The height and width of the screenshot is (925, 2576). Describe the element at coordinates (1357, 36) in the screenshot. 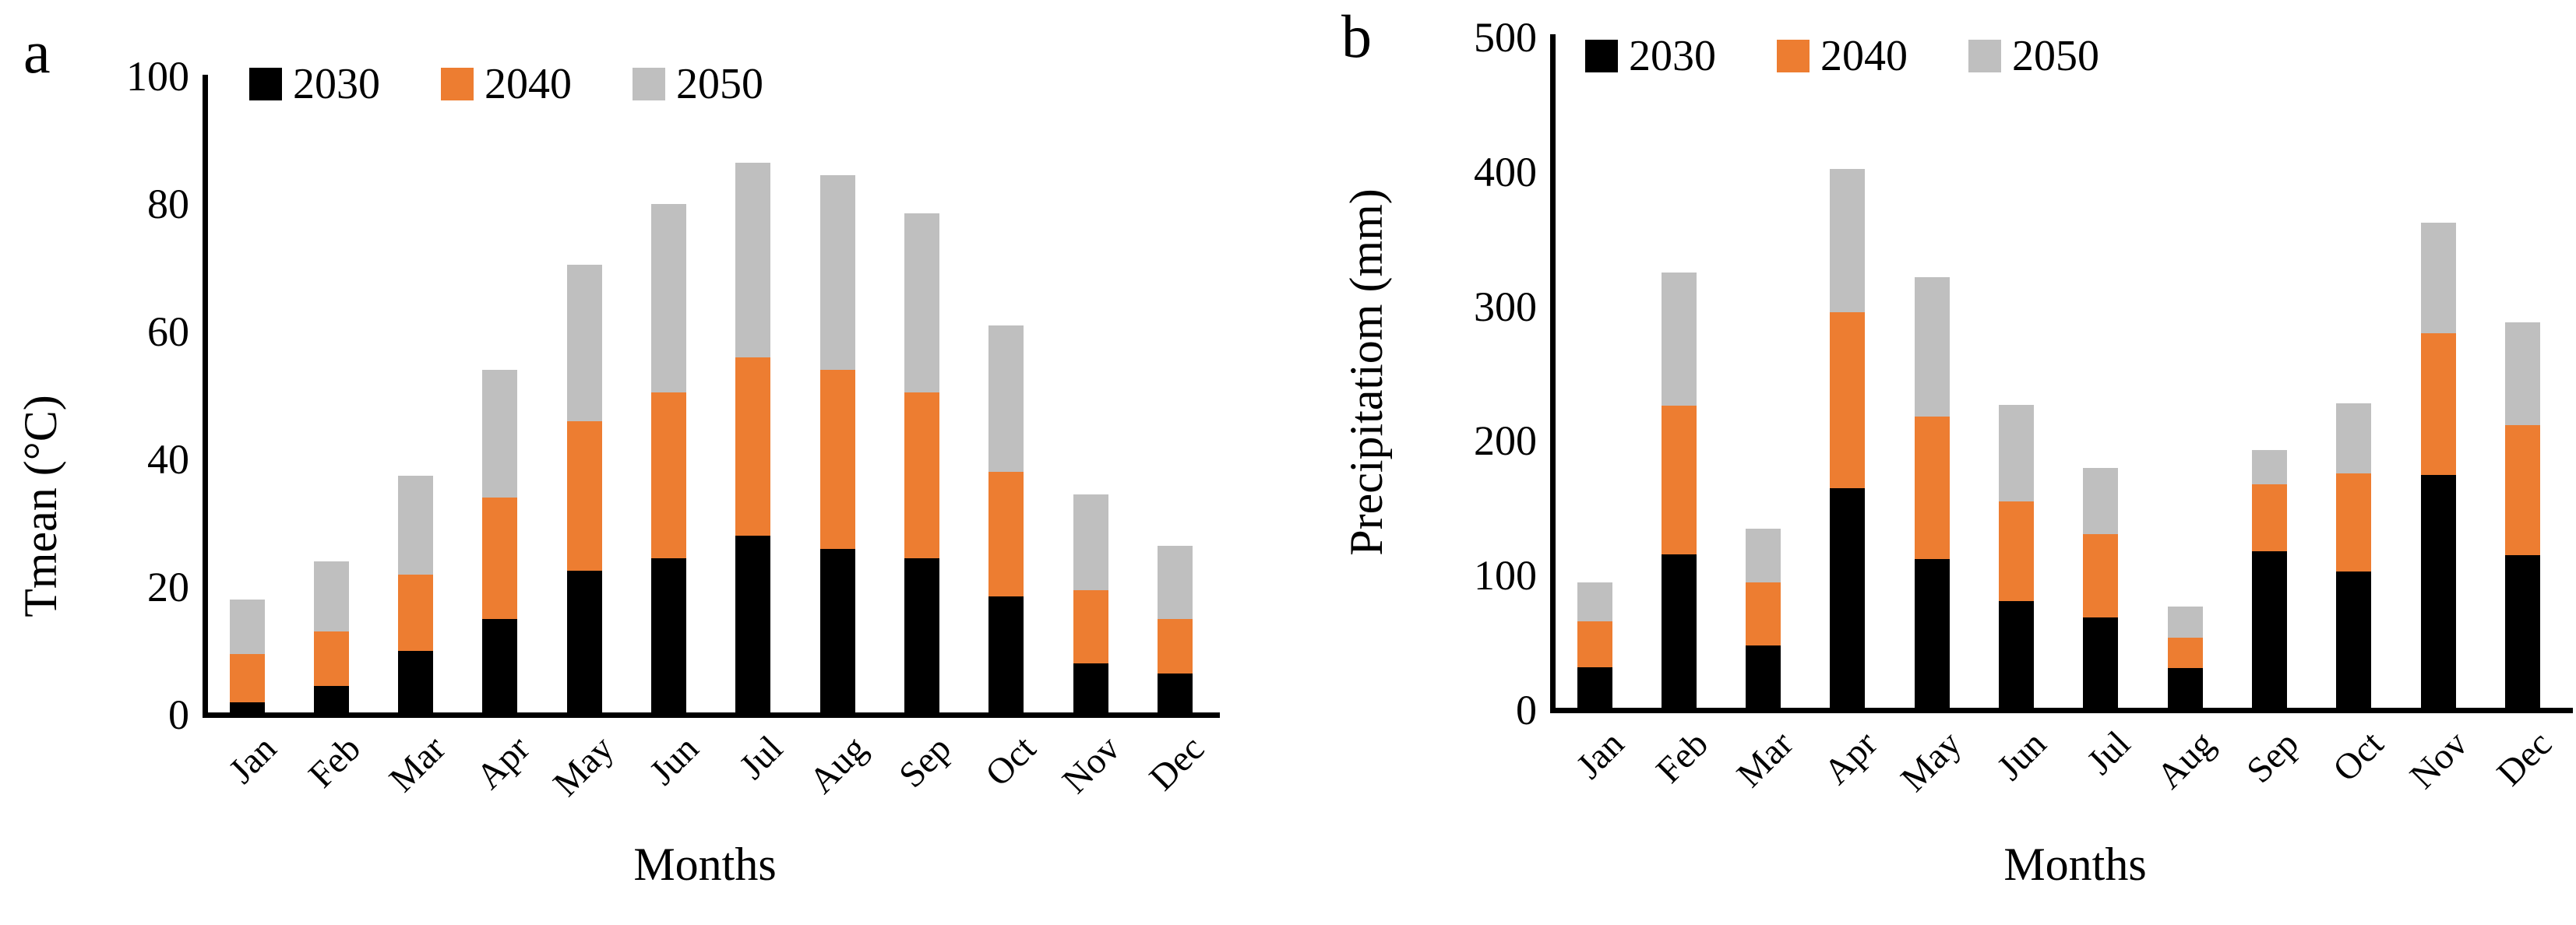

I see `panel-letter-b: b` at that location.